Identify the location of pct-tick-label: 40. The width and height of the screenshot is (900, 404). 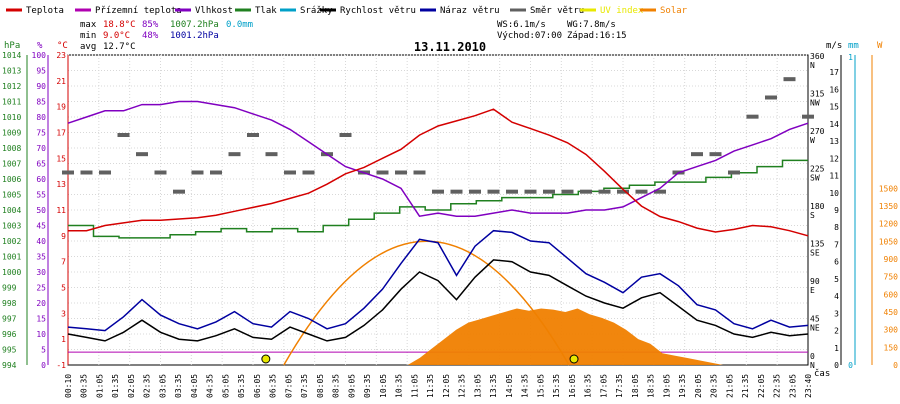
(41, 241).